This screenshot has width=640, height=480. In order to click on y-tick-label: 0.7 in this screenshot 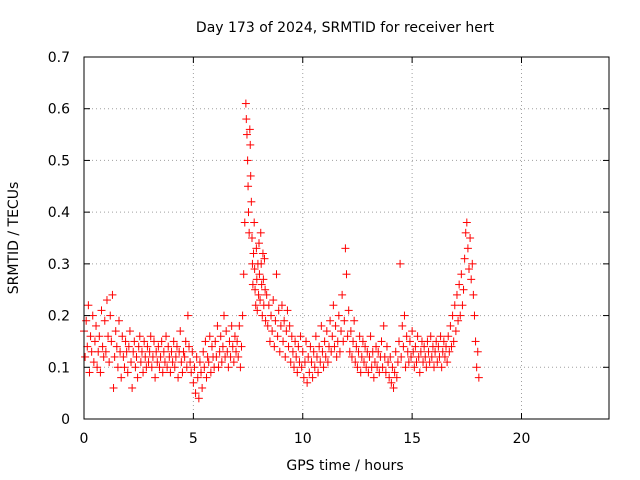, I will do `click(59, 58)`.